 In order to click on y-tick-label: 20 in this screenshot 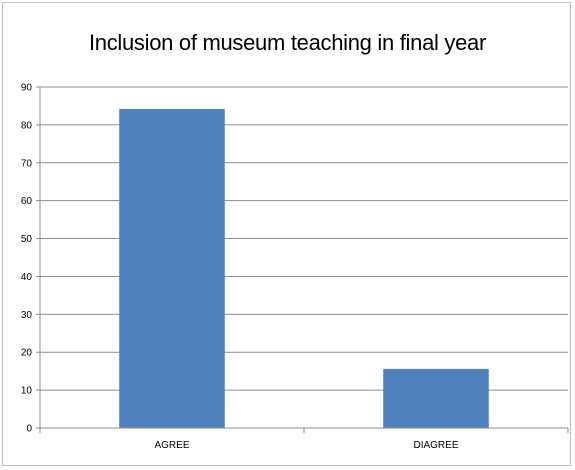, I will do `click(27, 353)`.